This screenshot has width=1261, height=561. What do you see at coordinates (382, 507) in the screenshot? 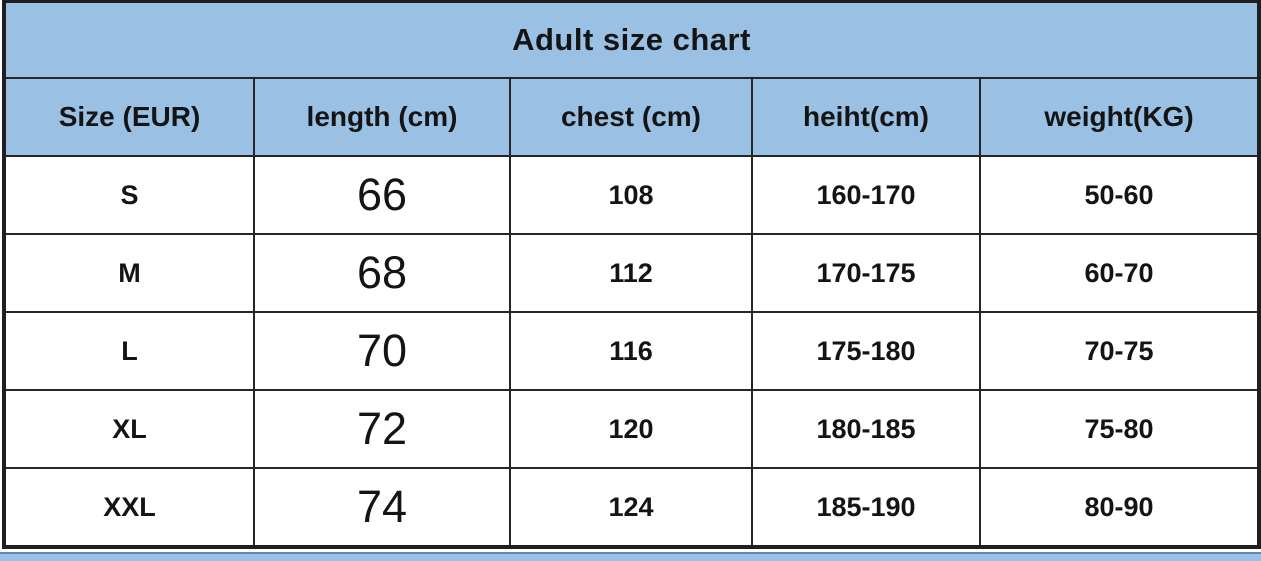
I see `table-cell: 74` at bounding box center [382, 507].